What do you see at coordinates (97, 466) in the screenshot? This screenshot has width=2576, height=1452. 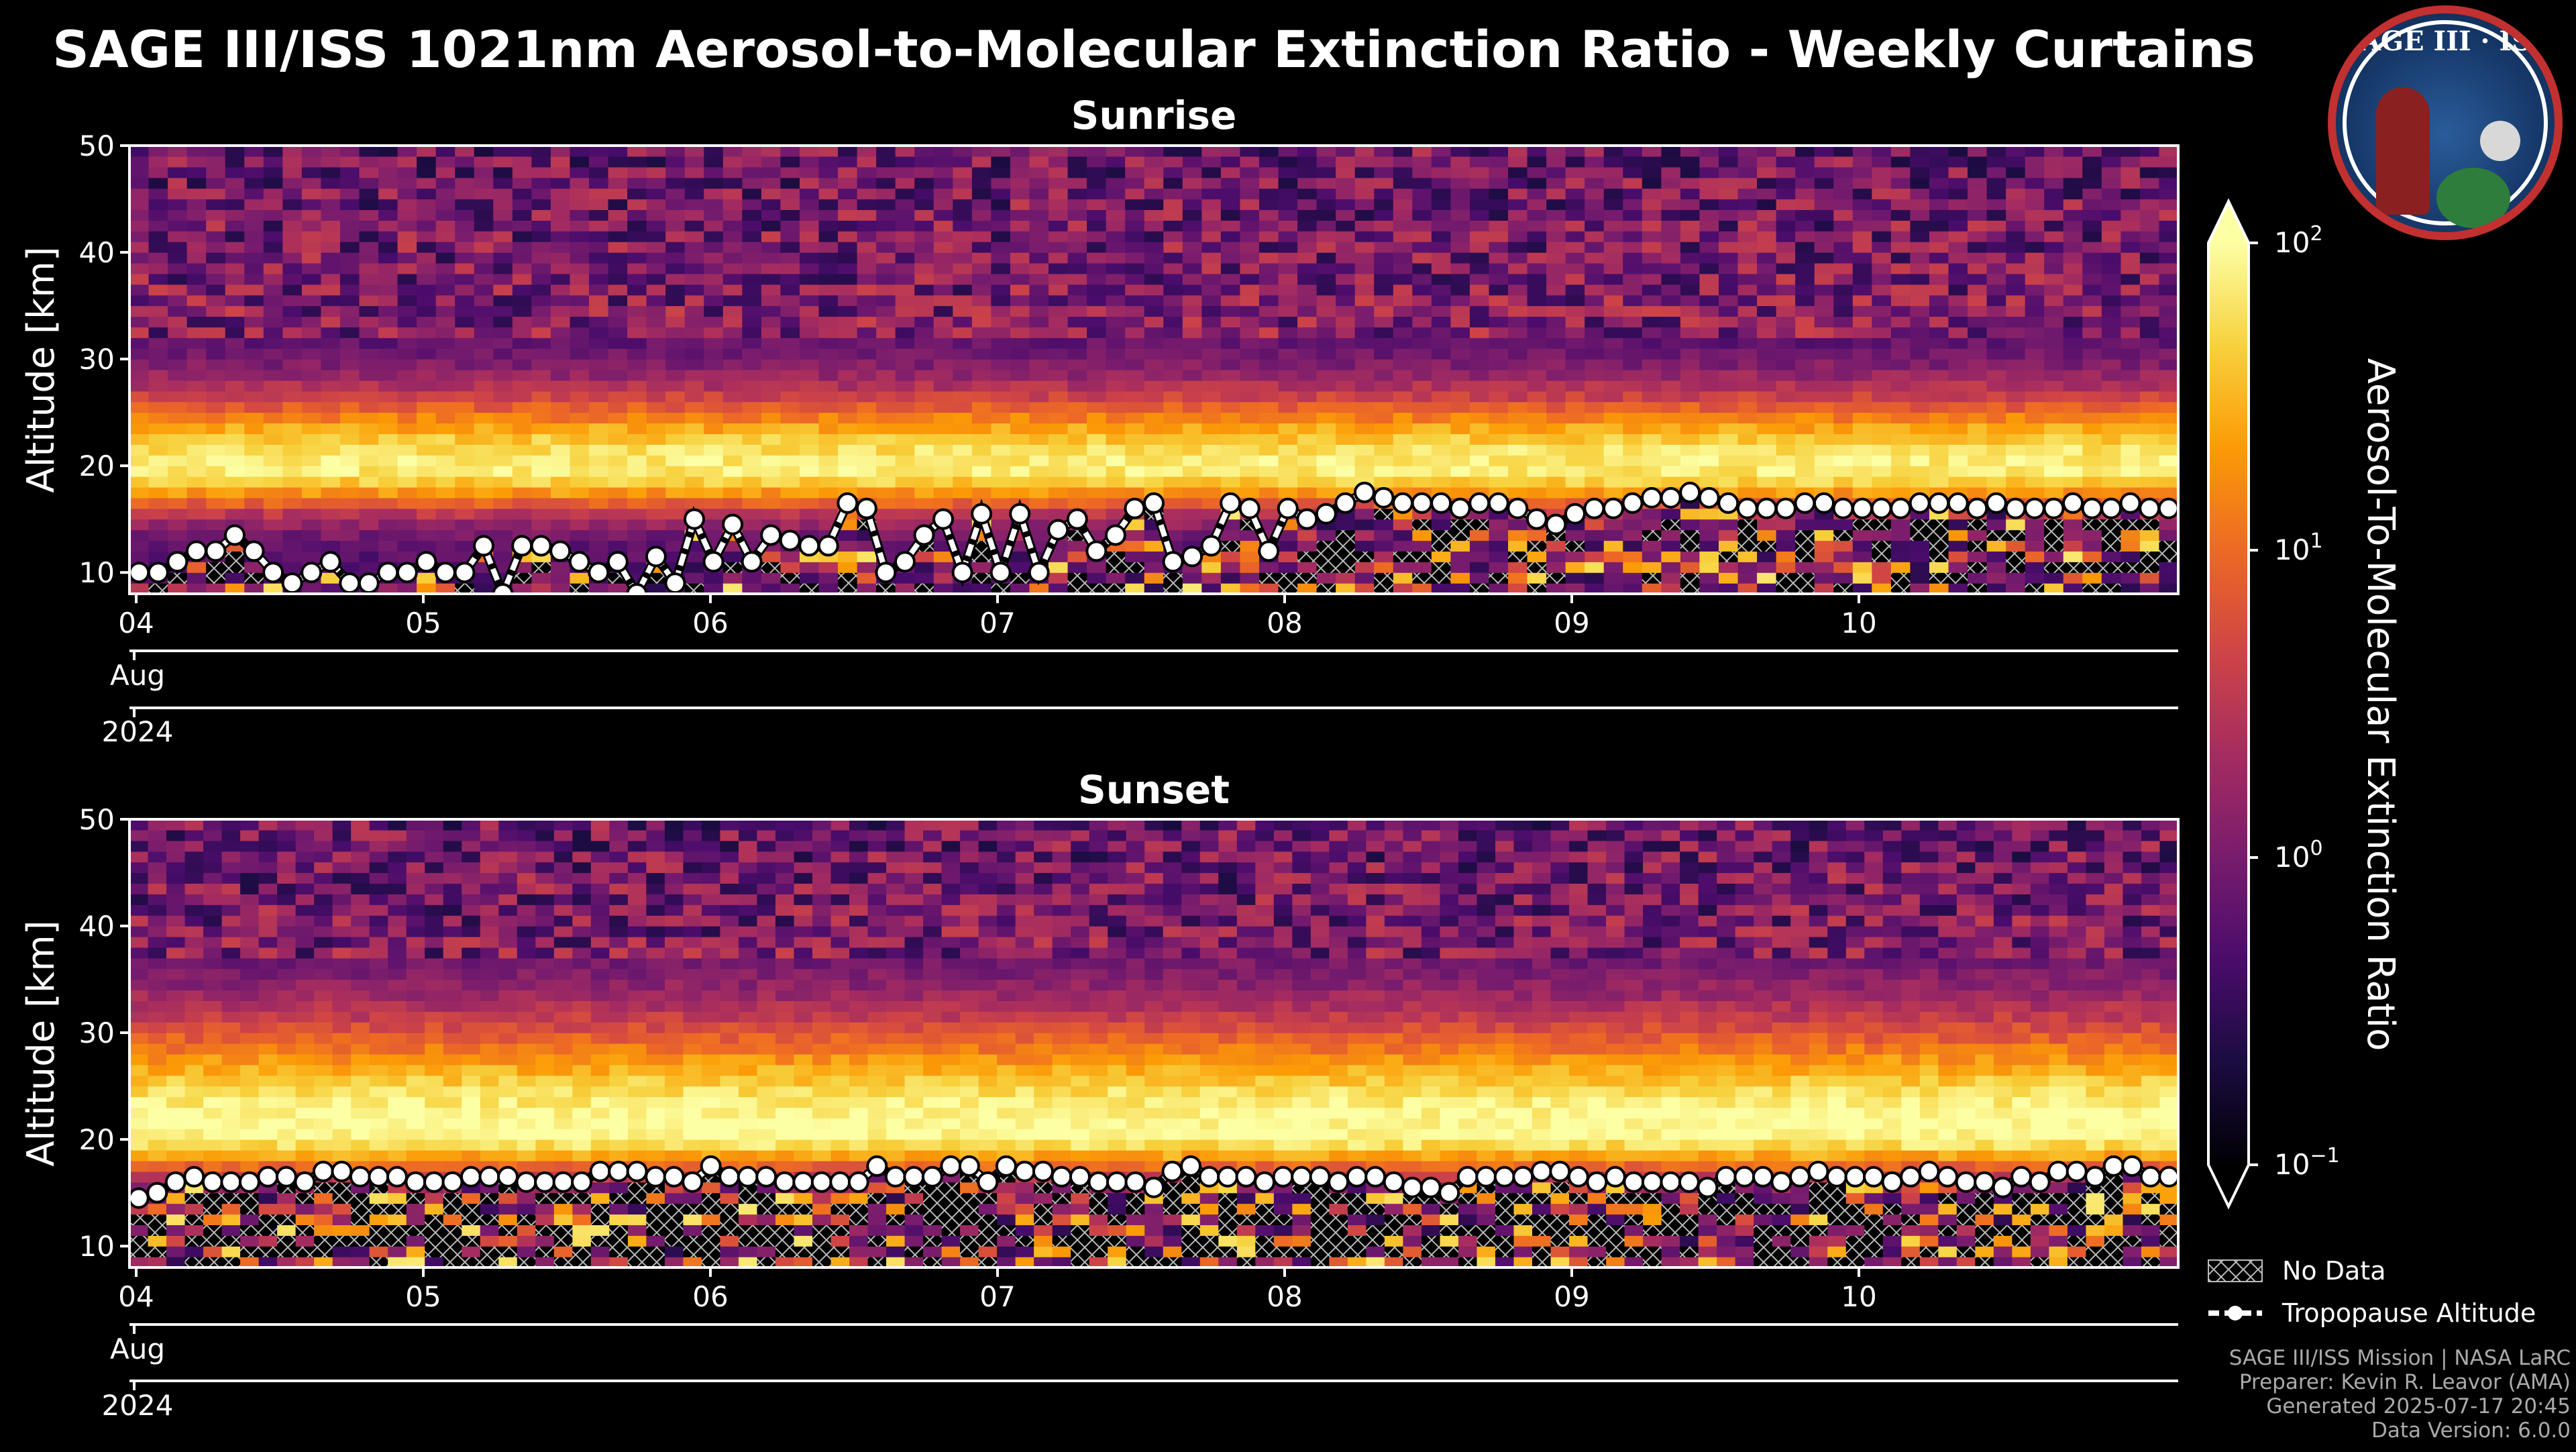 I see `y-tick-label: 20` at bounding box center [97, 466].